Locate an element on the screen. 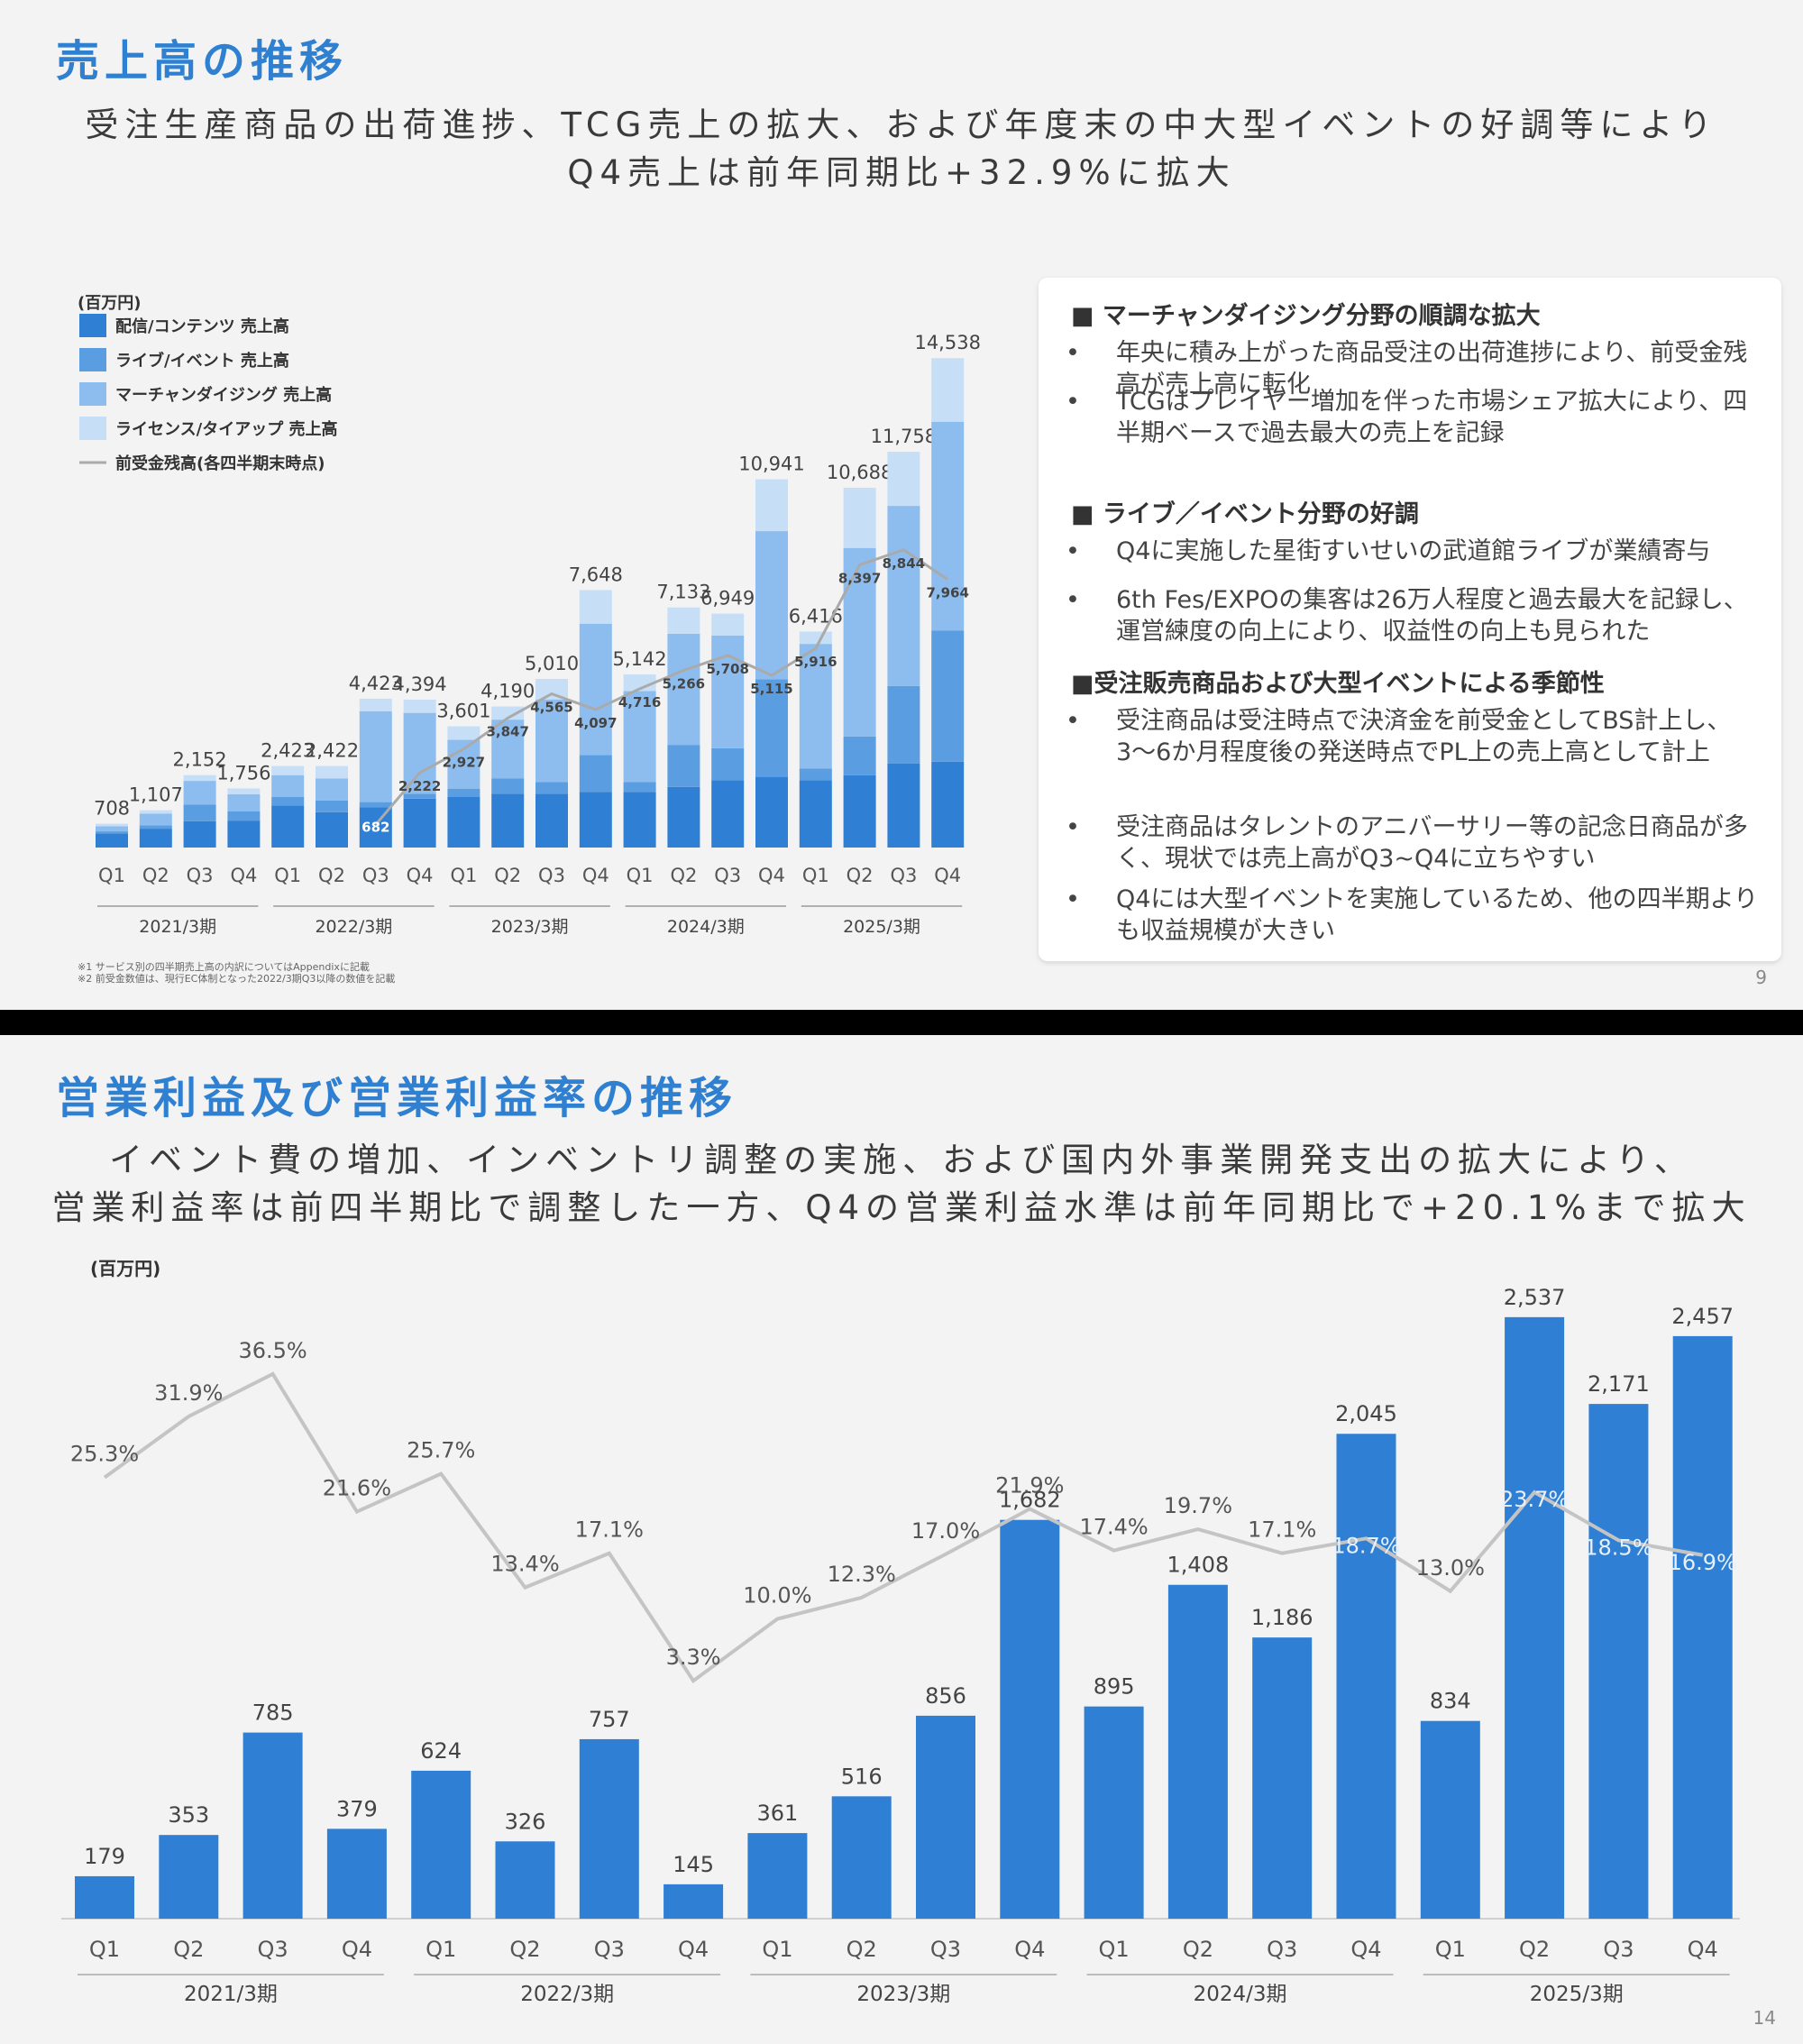  total-label: 1,756 is located at coordinates (243, 773).